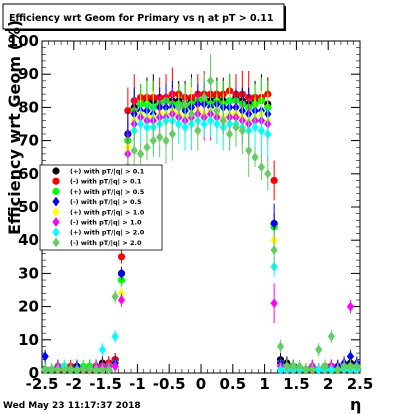 The image size is (400, 414). I want to click on y-axis-label: Efficiency wrt Geom (%), so click(14, 127).